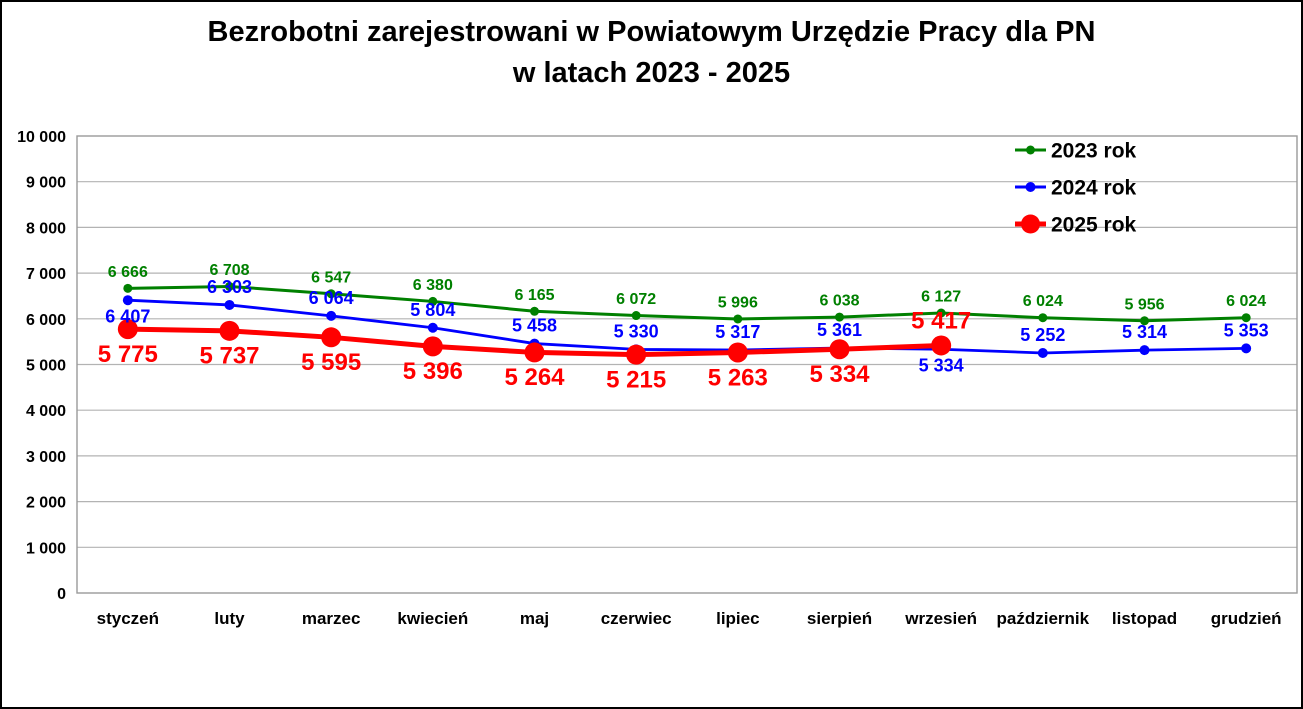  What do you see at coordinates (940, 618) in the screenshot?
I see `x-axis-label: wrzesień` at bounding box center [940, 618].